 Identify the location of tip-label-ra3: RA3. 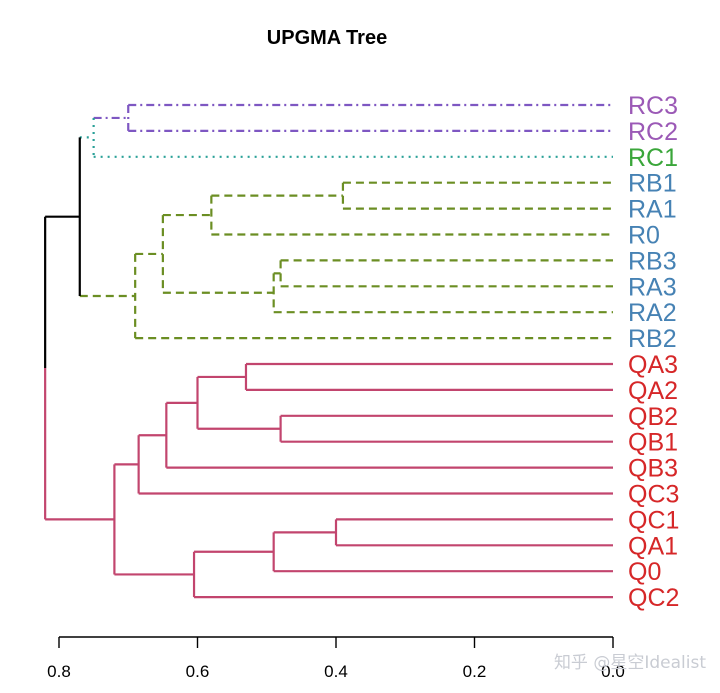
(652, 287).